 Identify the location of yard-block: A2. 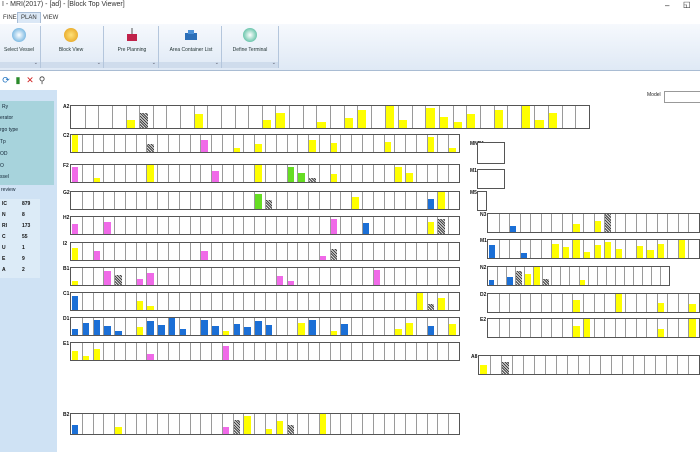
(325, 116).